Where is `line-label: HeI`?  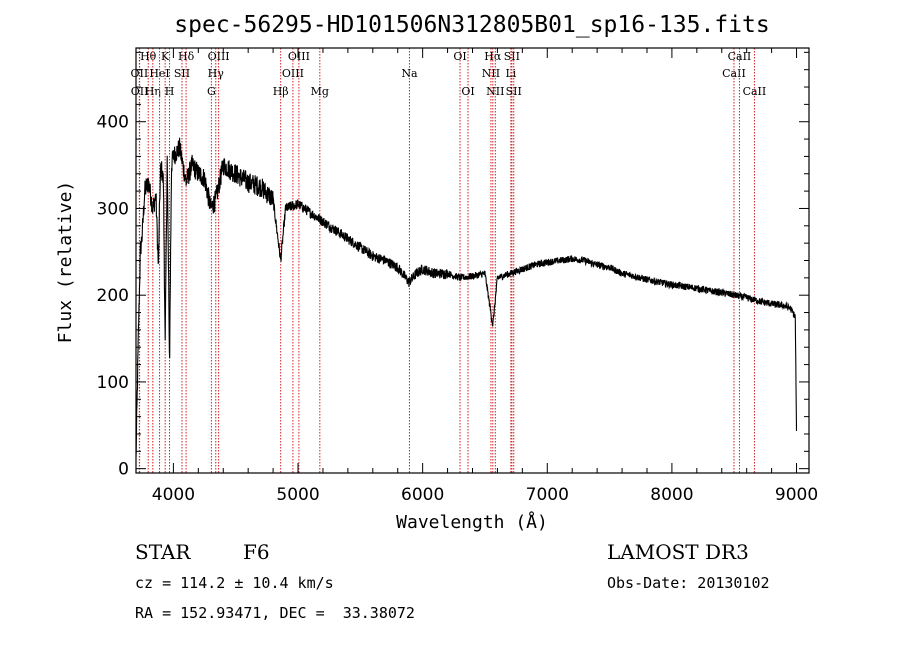
line-label: HeI is located at coordinates (159, 73).